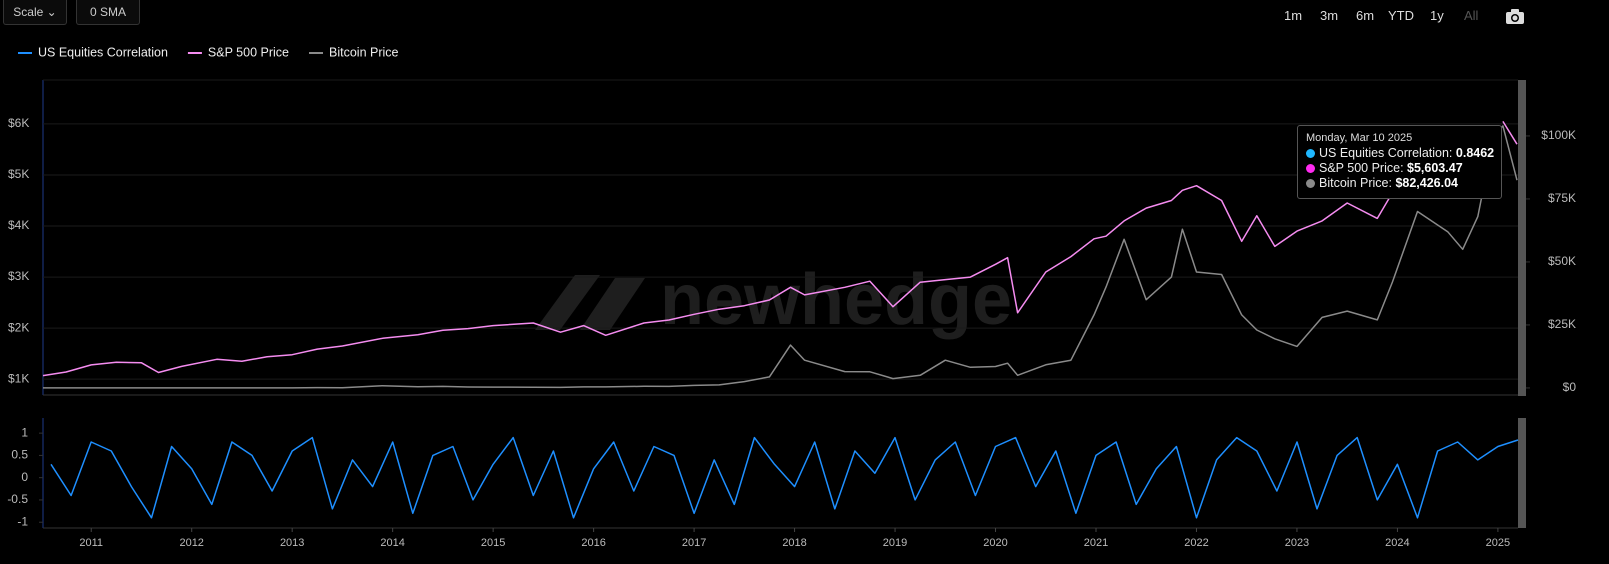 The width and height of the screenshot is (1609, 564). Describe the element at coordinates (593, 543) in the screenshot. I see `x-tick-label: 2016` at that location.